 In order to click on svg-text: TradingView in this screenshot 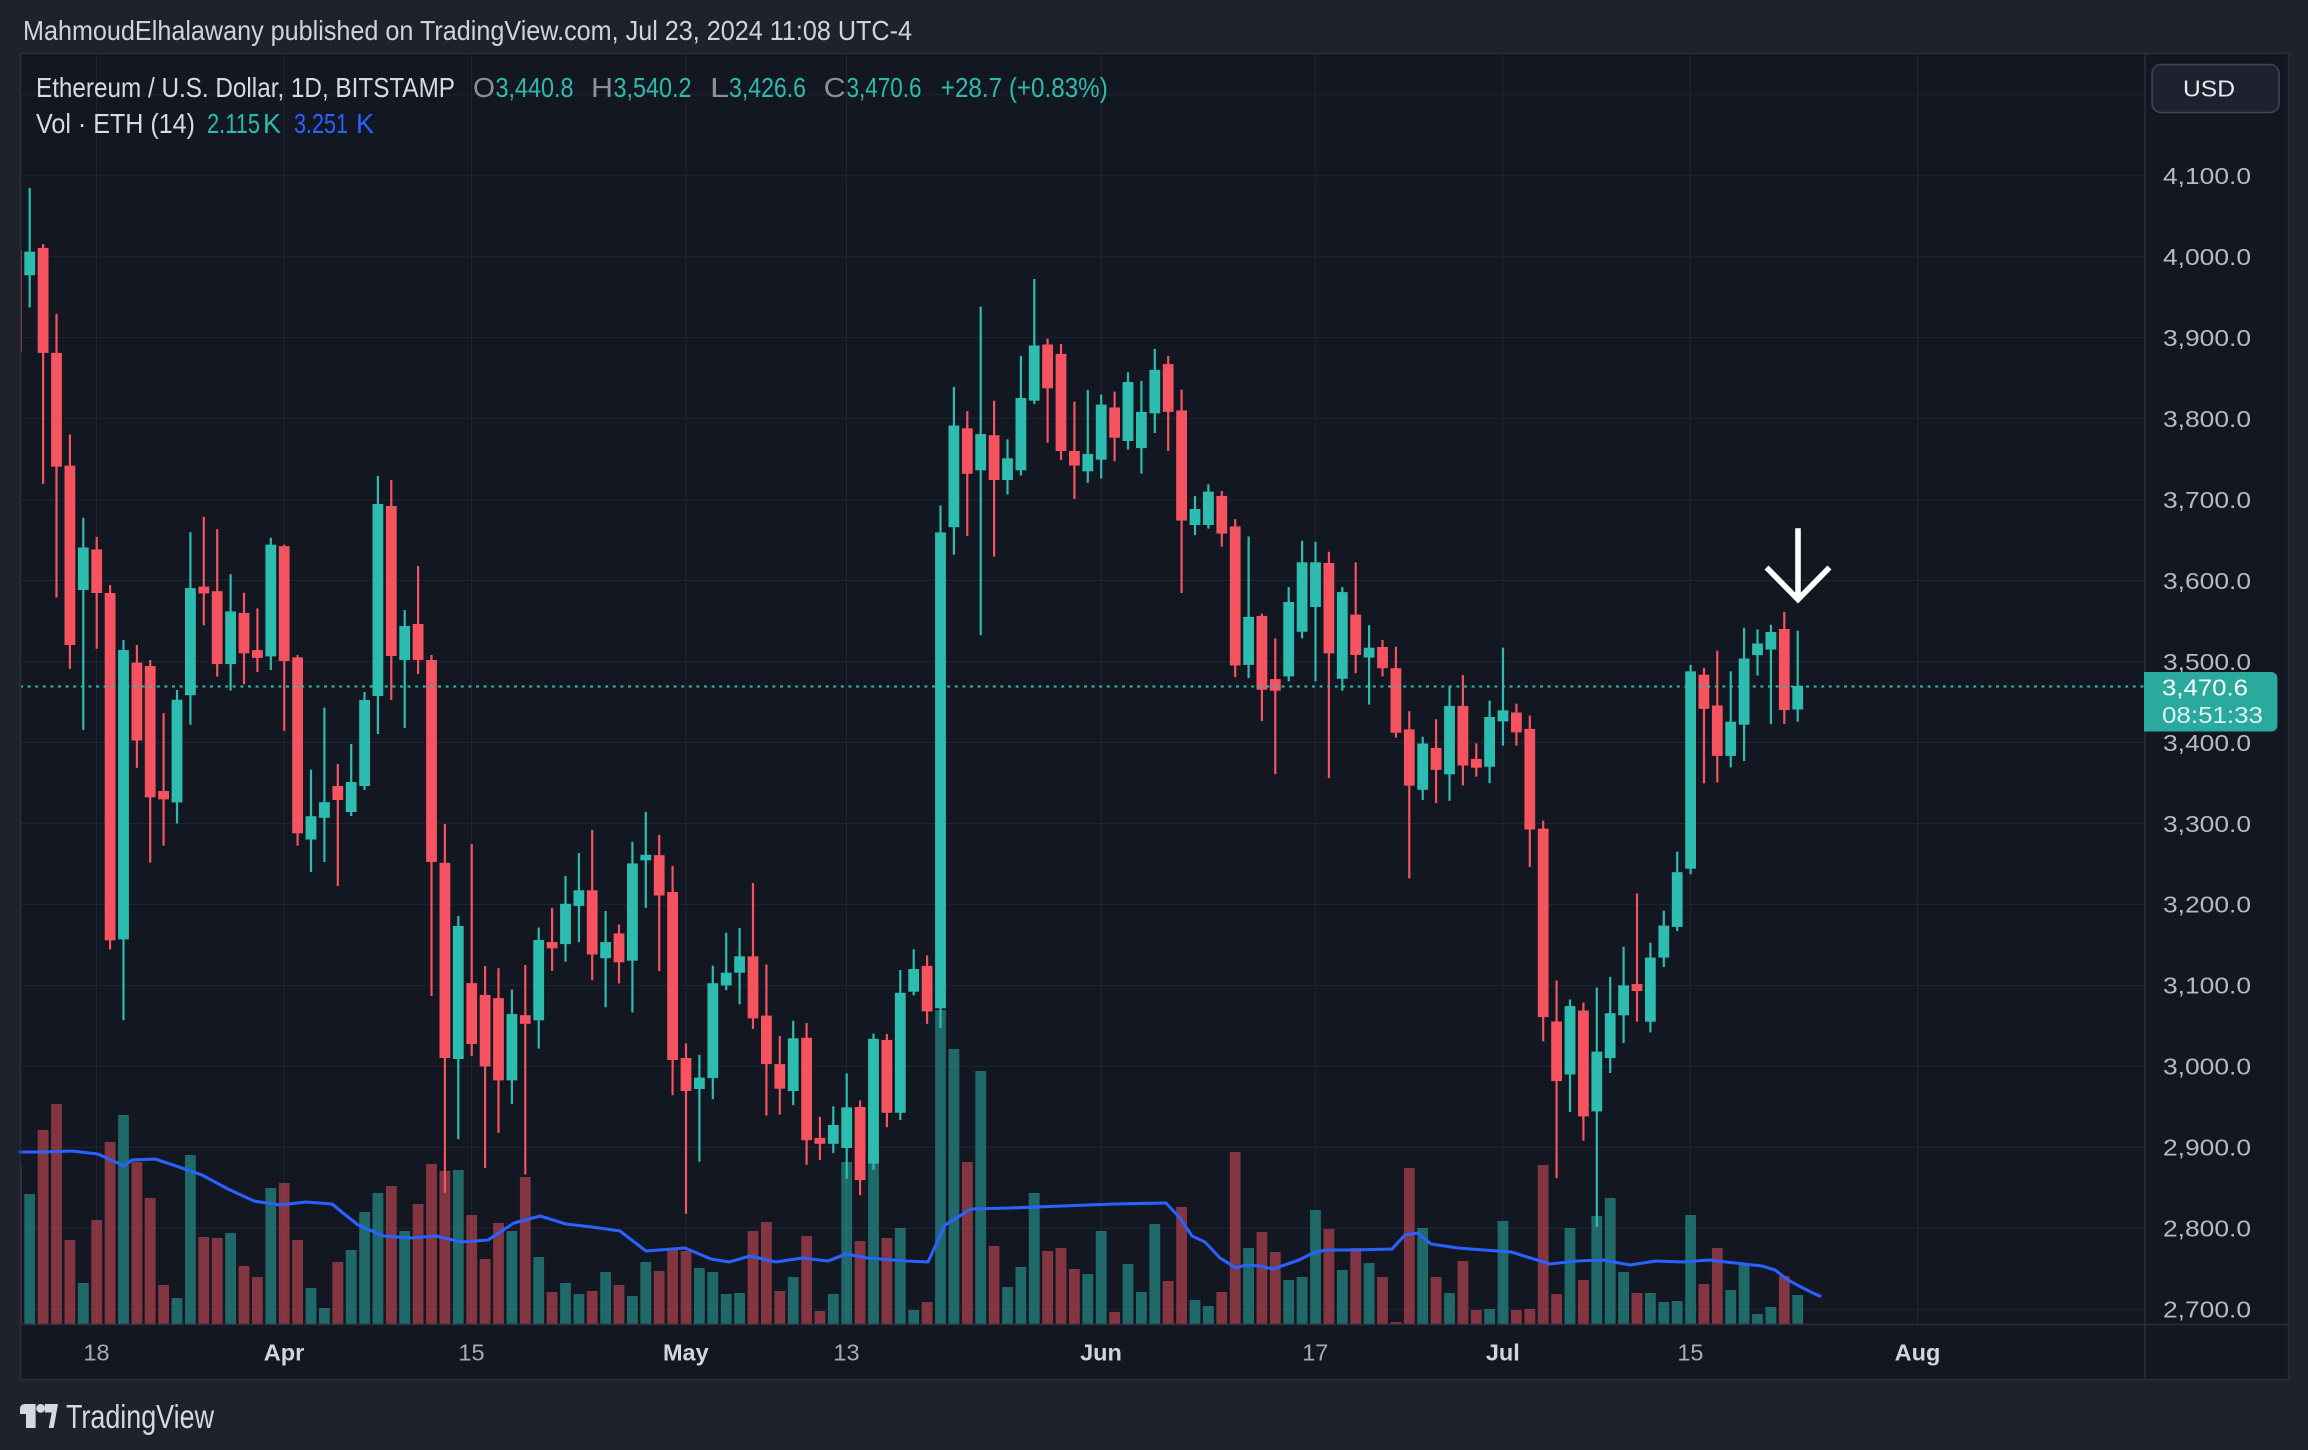, I will do `click(140, 1417)`.